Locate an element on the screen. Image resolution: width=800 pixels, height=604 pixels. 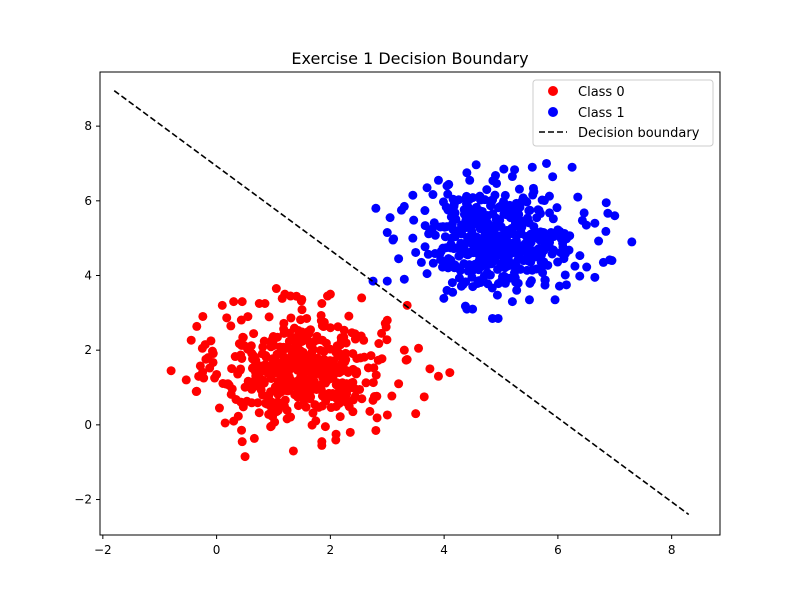
y-tick-label: 8 is located at coordinates (88, 126).